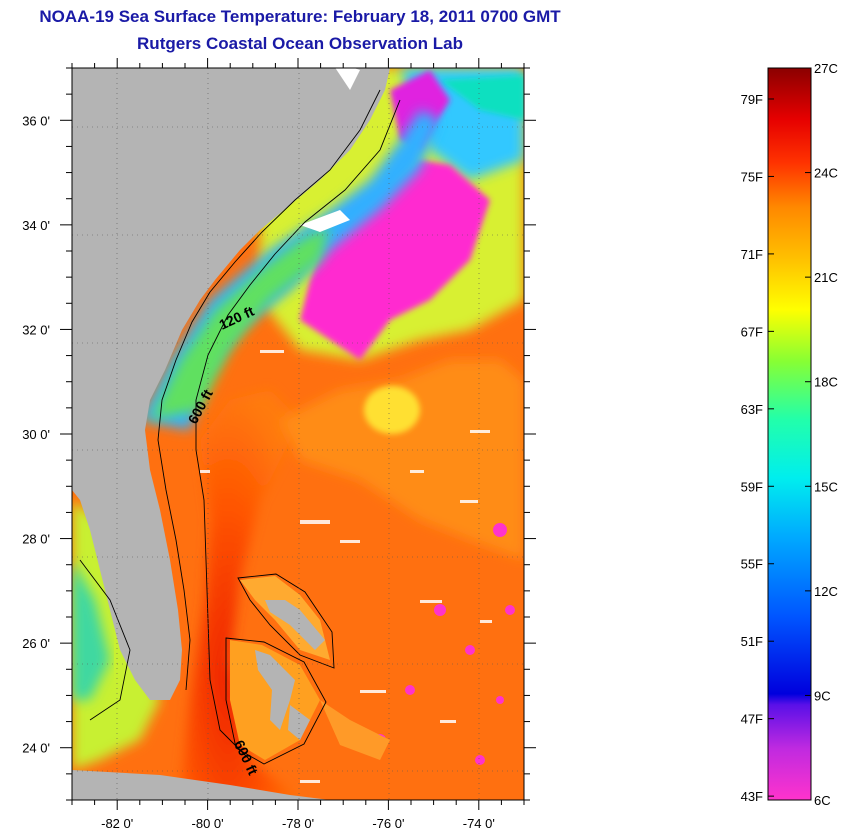 The height and width of the screenshot is (832, 841). What do you see at coordinates (36, 225) in the screenshot?
I see `lat-tick-label: 34 0'` at bounding box center [36, 225].